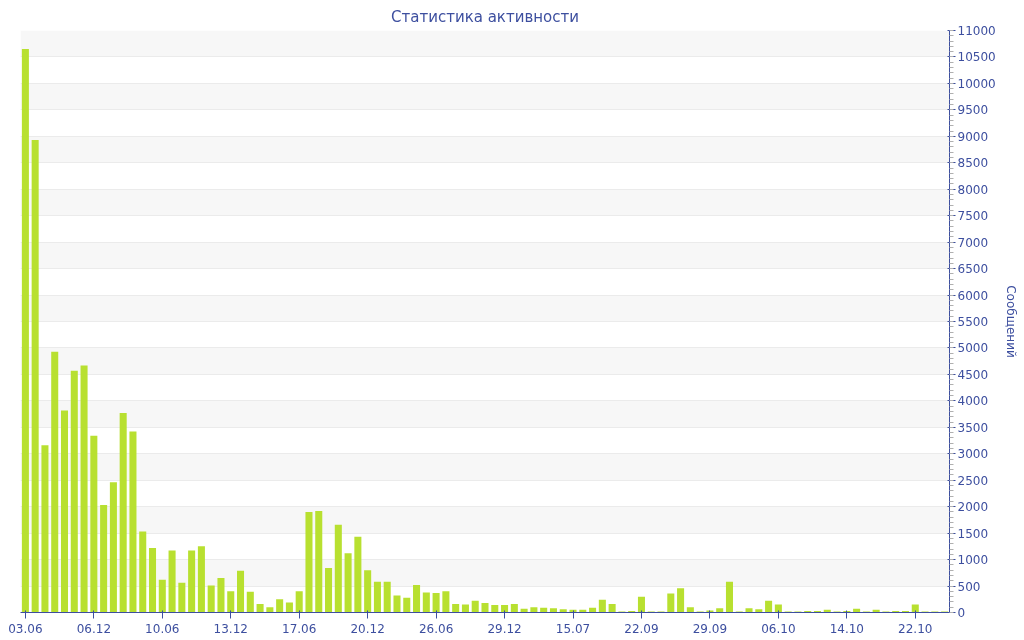 The image size is (1024, 640). I want to click on y-tick-label: 5000, so click(973, 348).